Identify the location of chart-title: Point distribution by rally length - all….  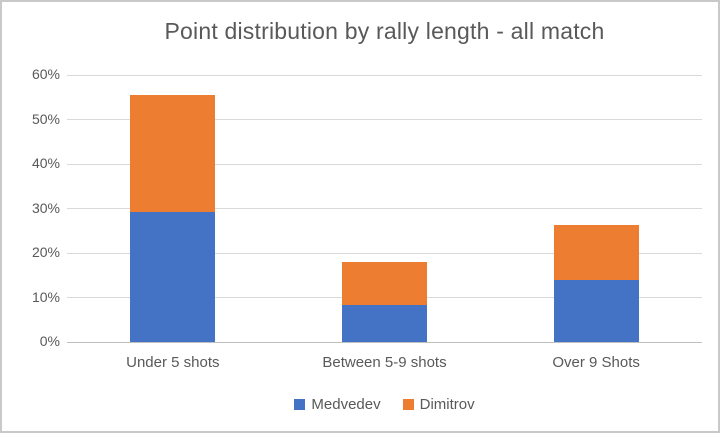
(384, 31).